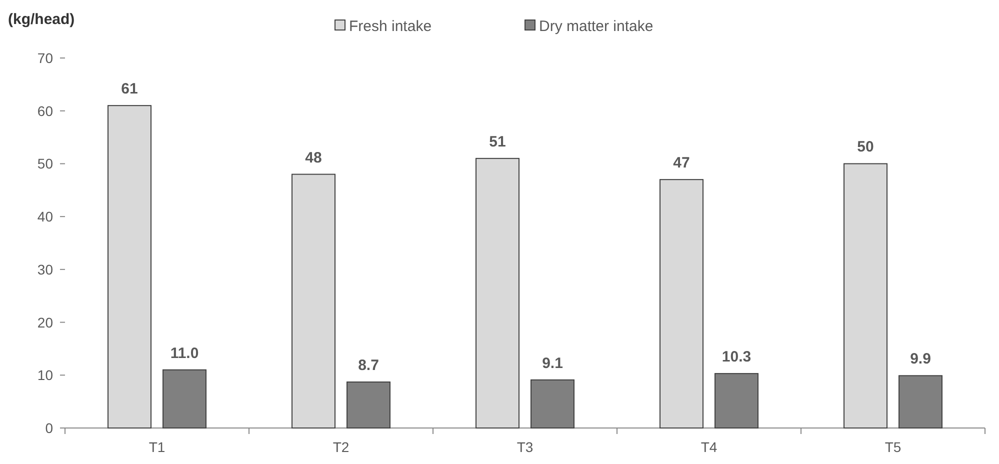 This screenshot has height=464, width=999. Describe the element at coordinates (45, 216) in the screenshot. I see `y-tick-label: 40` at that location.